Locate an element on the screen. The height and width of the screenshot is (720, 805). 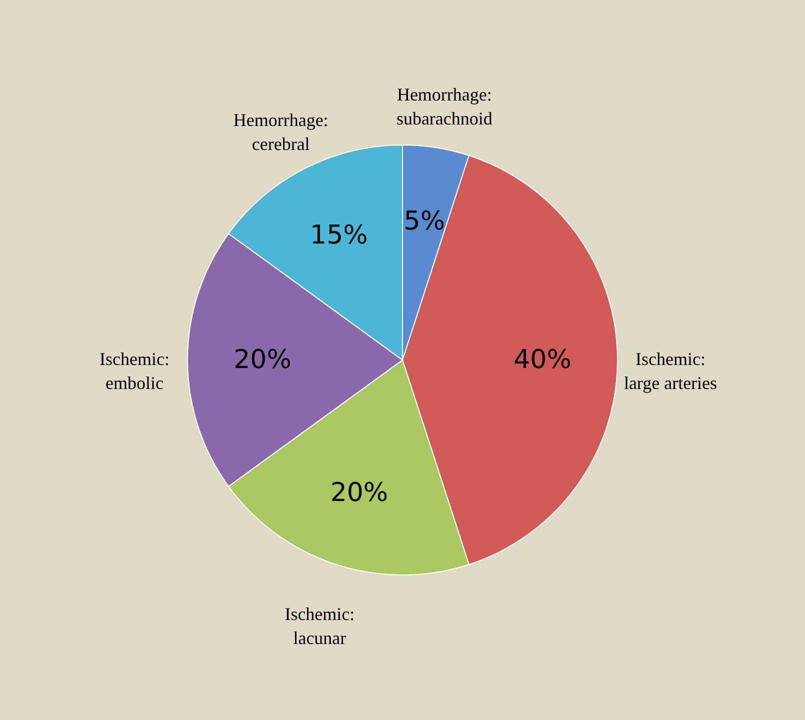
slice-label: Ischemic: embolic is located at coordinates (135, 371).